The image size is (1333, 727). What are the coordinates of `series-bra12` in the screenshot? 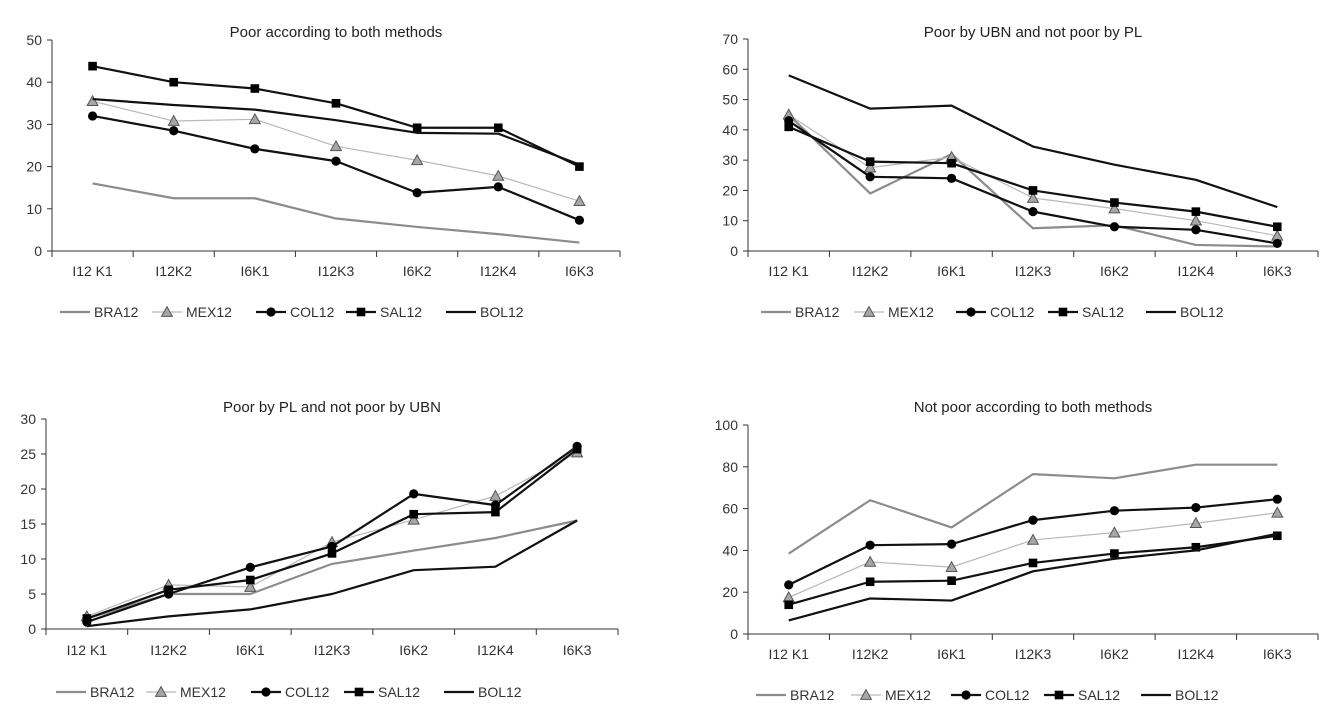 It's located at (1032, 180).